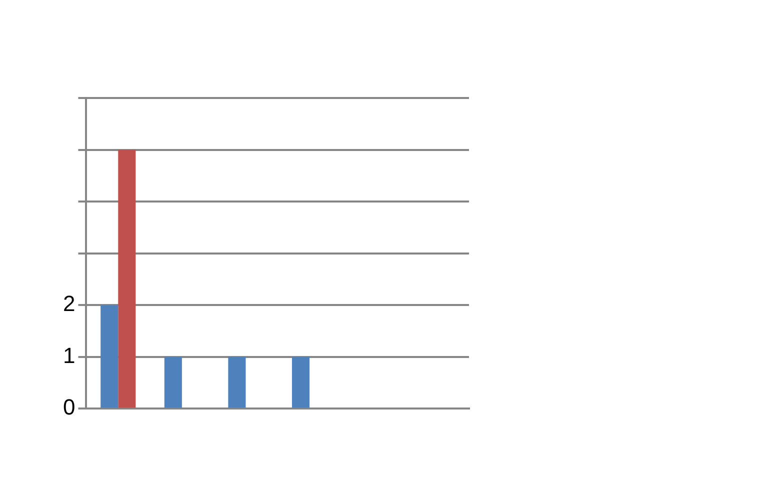  What do you see at coordinates (69, 407) in the screenshot?
I see `y-tick-label: 0` at bounding box center [69, 407].